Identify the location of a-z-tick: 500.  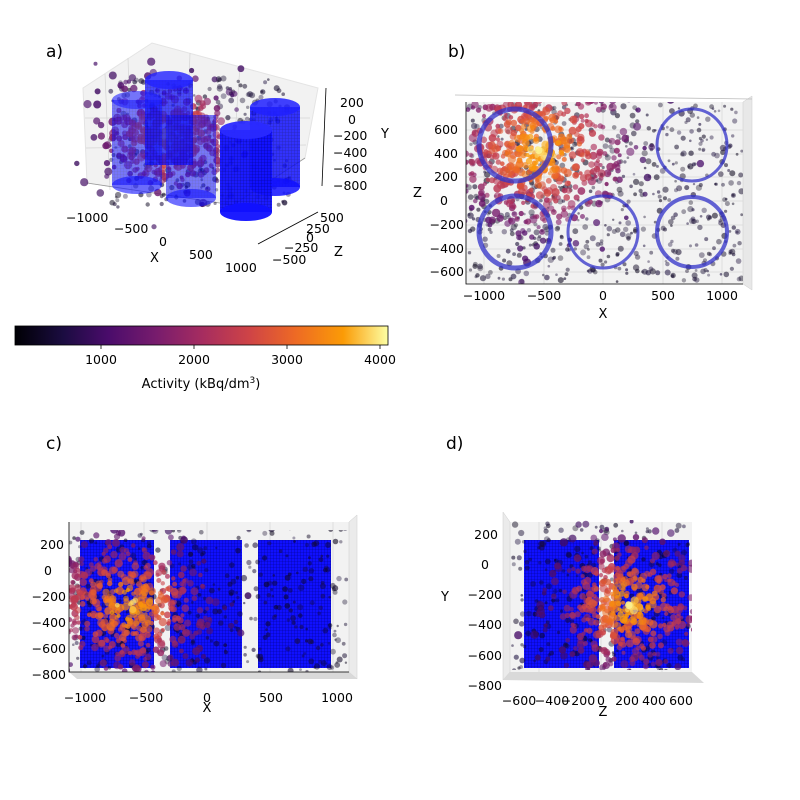
(332, 217).